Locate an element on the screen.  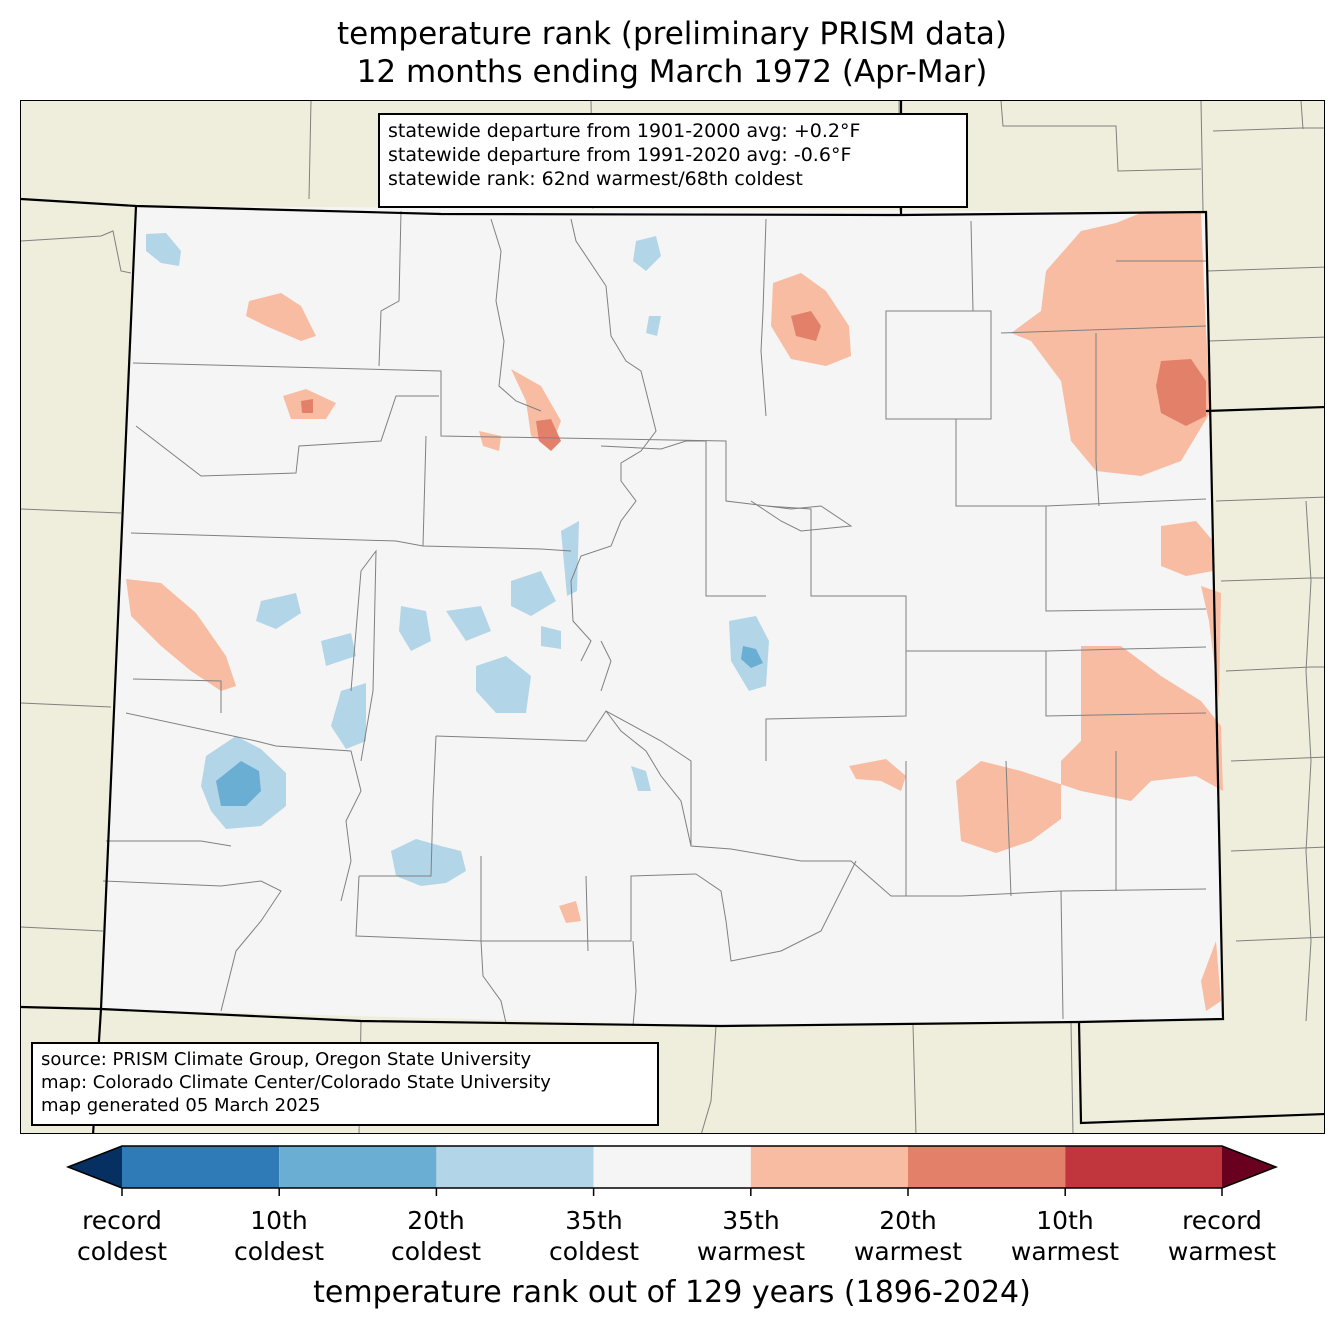
colorbar-segment-near-normal is located at coordinates (672, 1167).